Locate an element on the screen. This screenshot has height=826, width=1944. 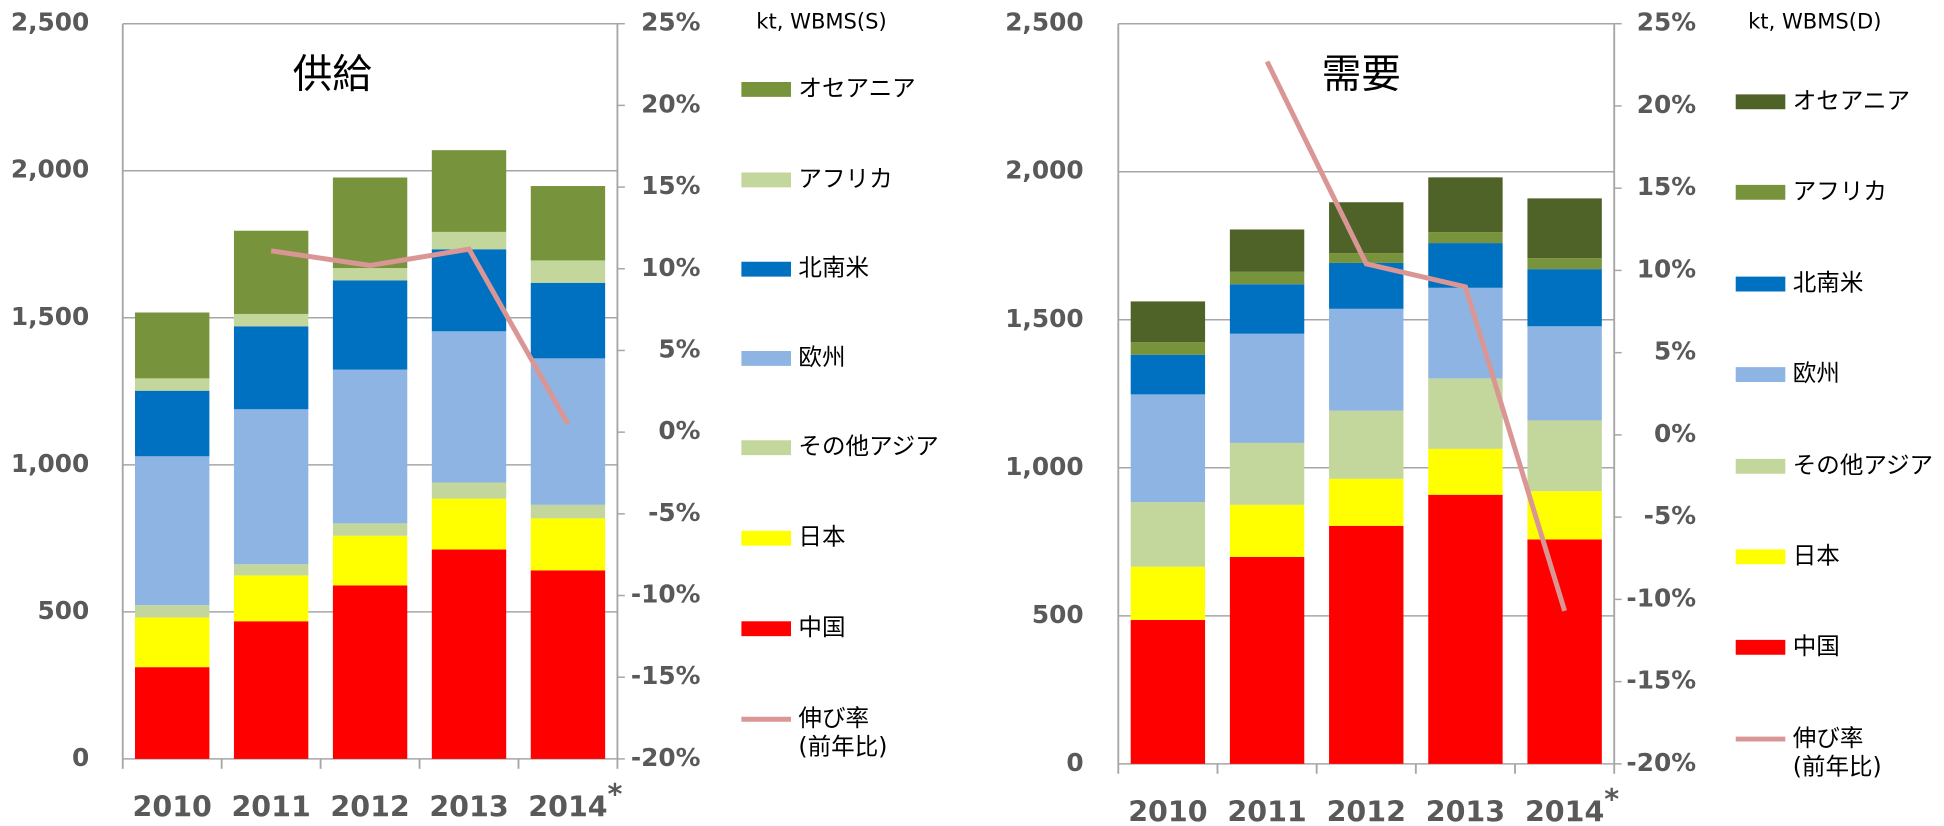
legend-label: 日本 is located at coordinates (1816, 555).